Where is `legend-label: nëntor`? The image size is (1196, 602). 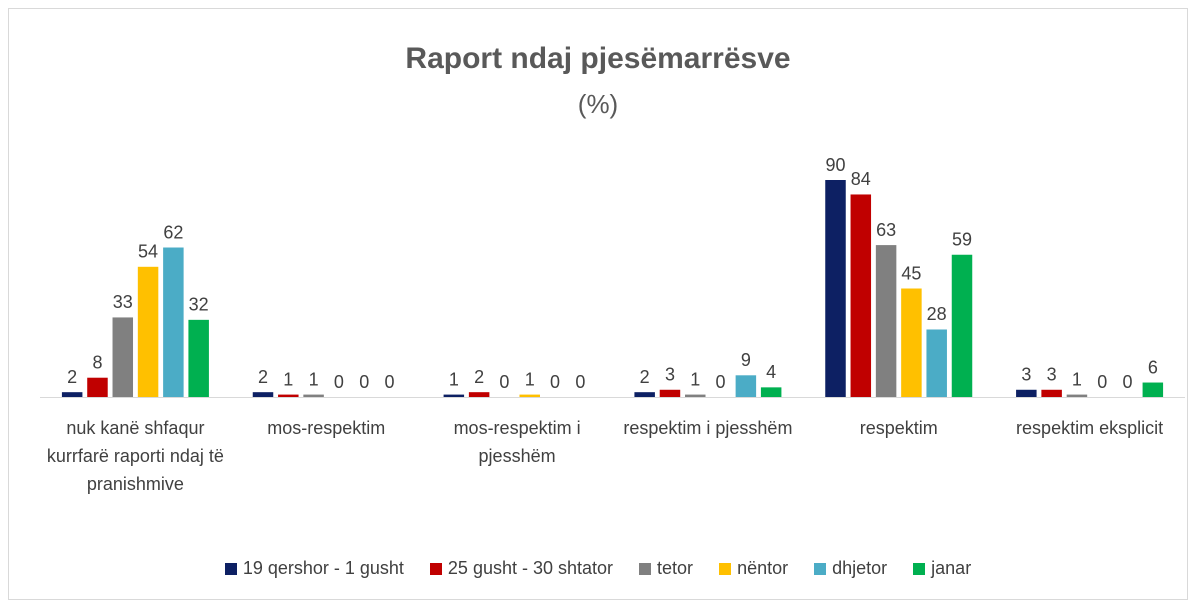
legend-label: nëntor is located at coordinates (763, 568).